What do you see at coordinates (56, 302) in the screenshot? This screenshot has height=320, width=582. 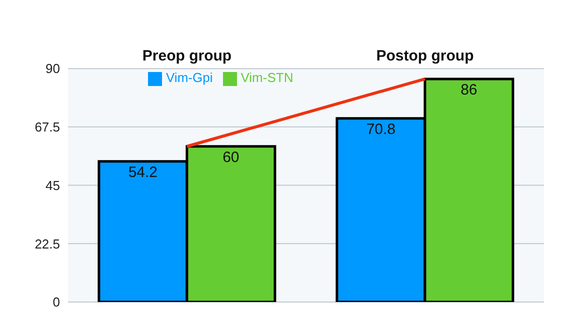 I see `y-tick-label: 0` at bounding box center [56, 302].